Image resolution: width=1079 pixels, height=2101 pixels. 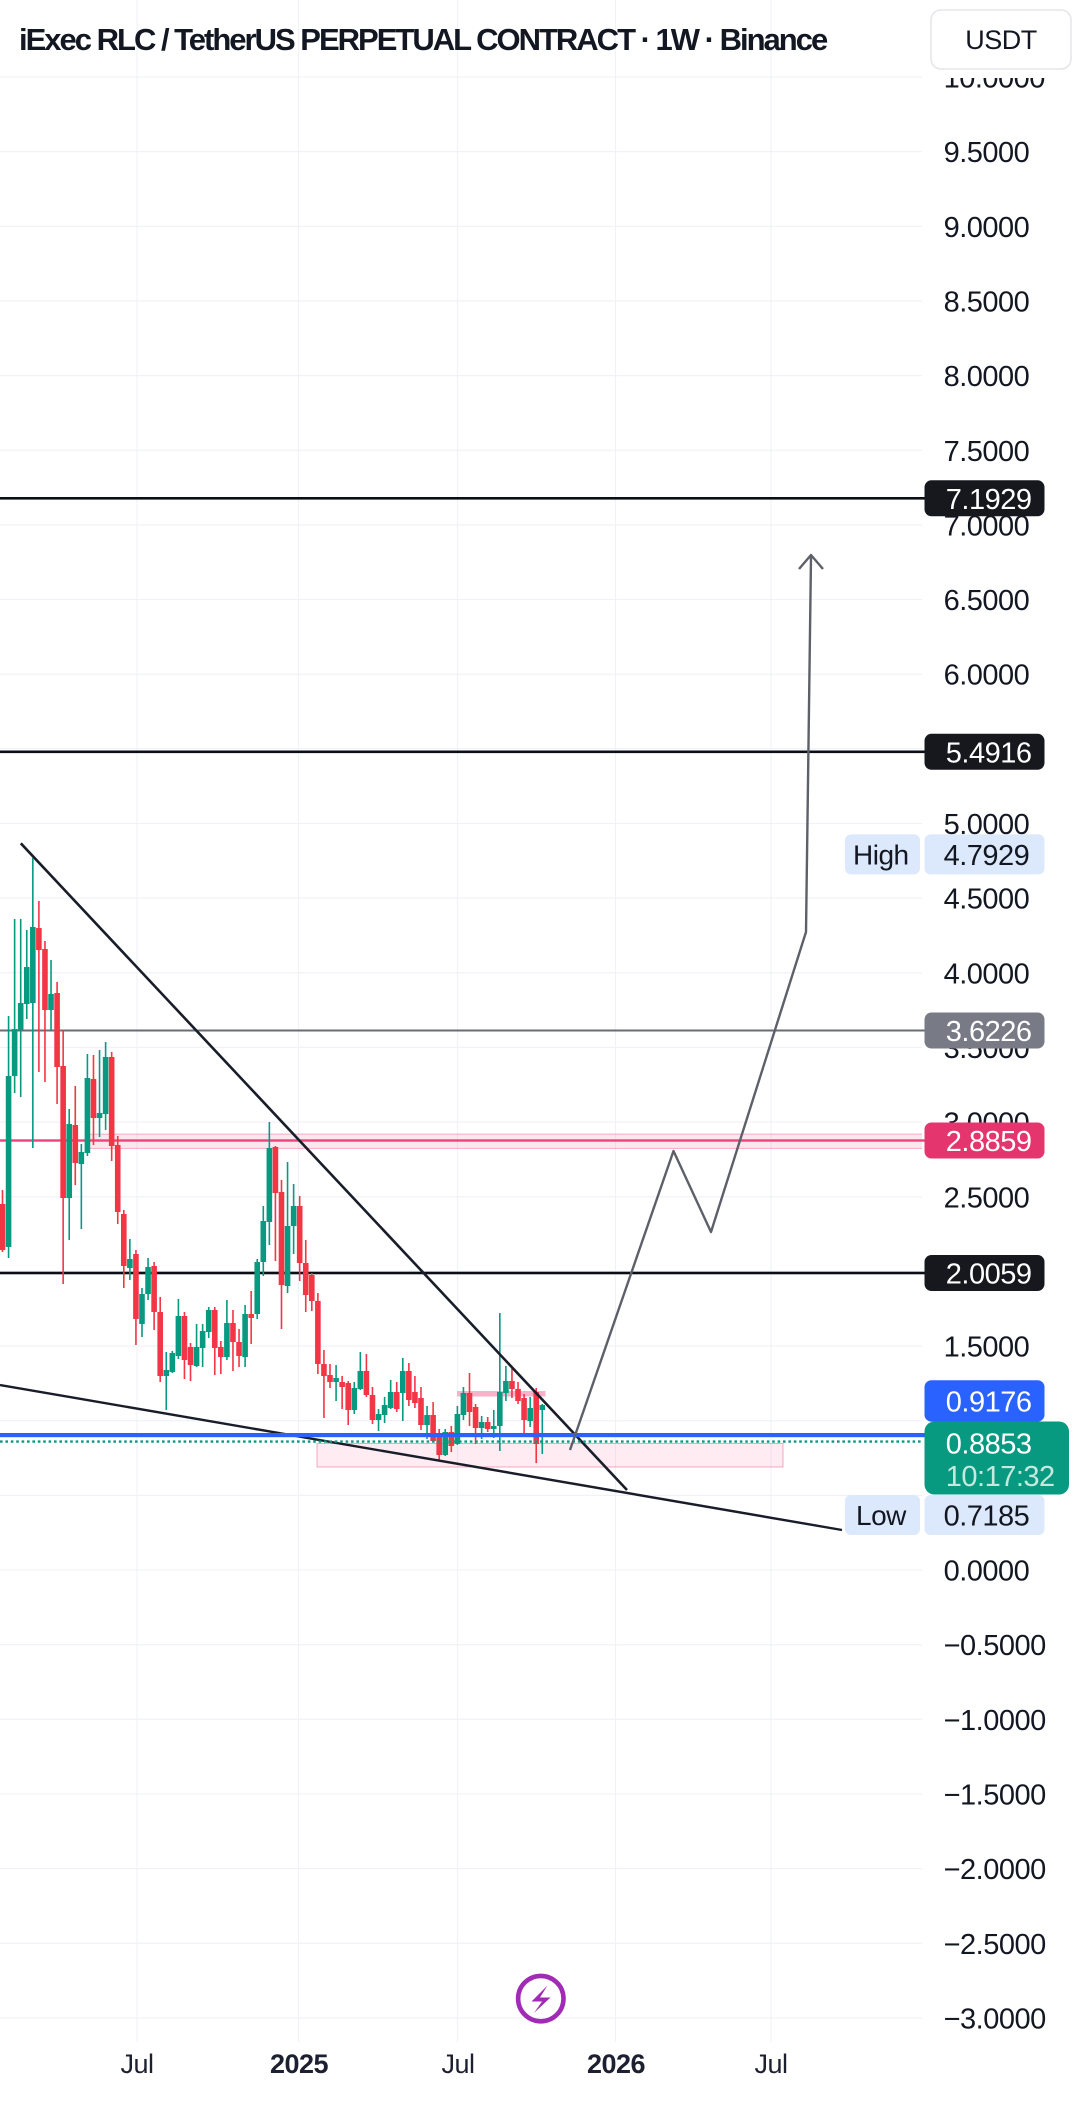 I want to click on svg-text: −3.0000, so click(x=995, y=2019).